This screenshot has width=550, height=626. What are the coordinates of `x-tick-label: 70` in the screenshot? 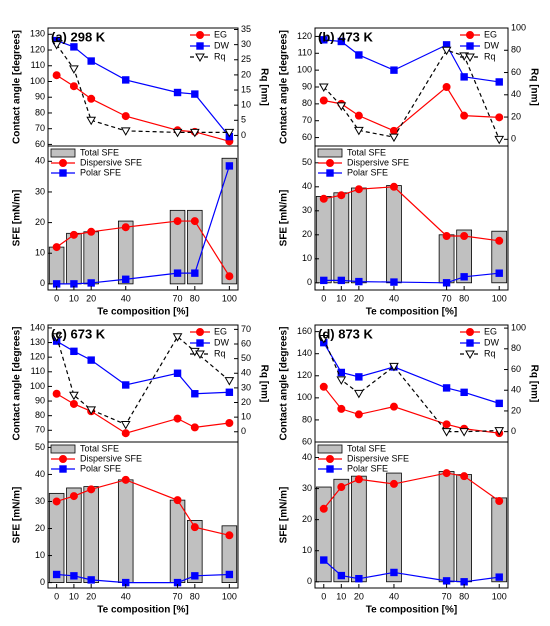 It's located at (447, 596).